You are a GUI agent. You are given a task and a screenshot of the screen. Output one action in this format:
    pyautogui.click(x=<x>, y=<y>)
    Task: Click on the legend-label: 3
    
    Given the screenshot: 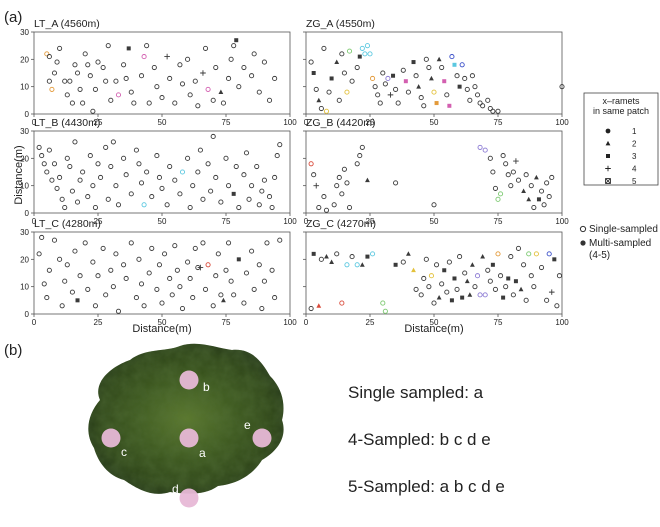 What is the action you would take?
    pyautogui.click(x=634, y=156)
    